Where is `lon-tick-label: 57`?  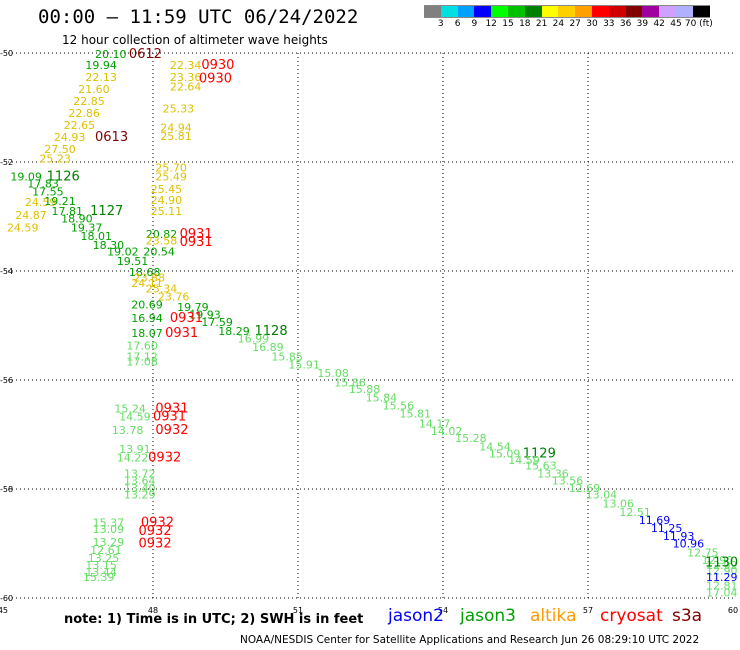
lon-tick-label: 57 is located at coordinates (588, 610).